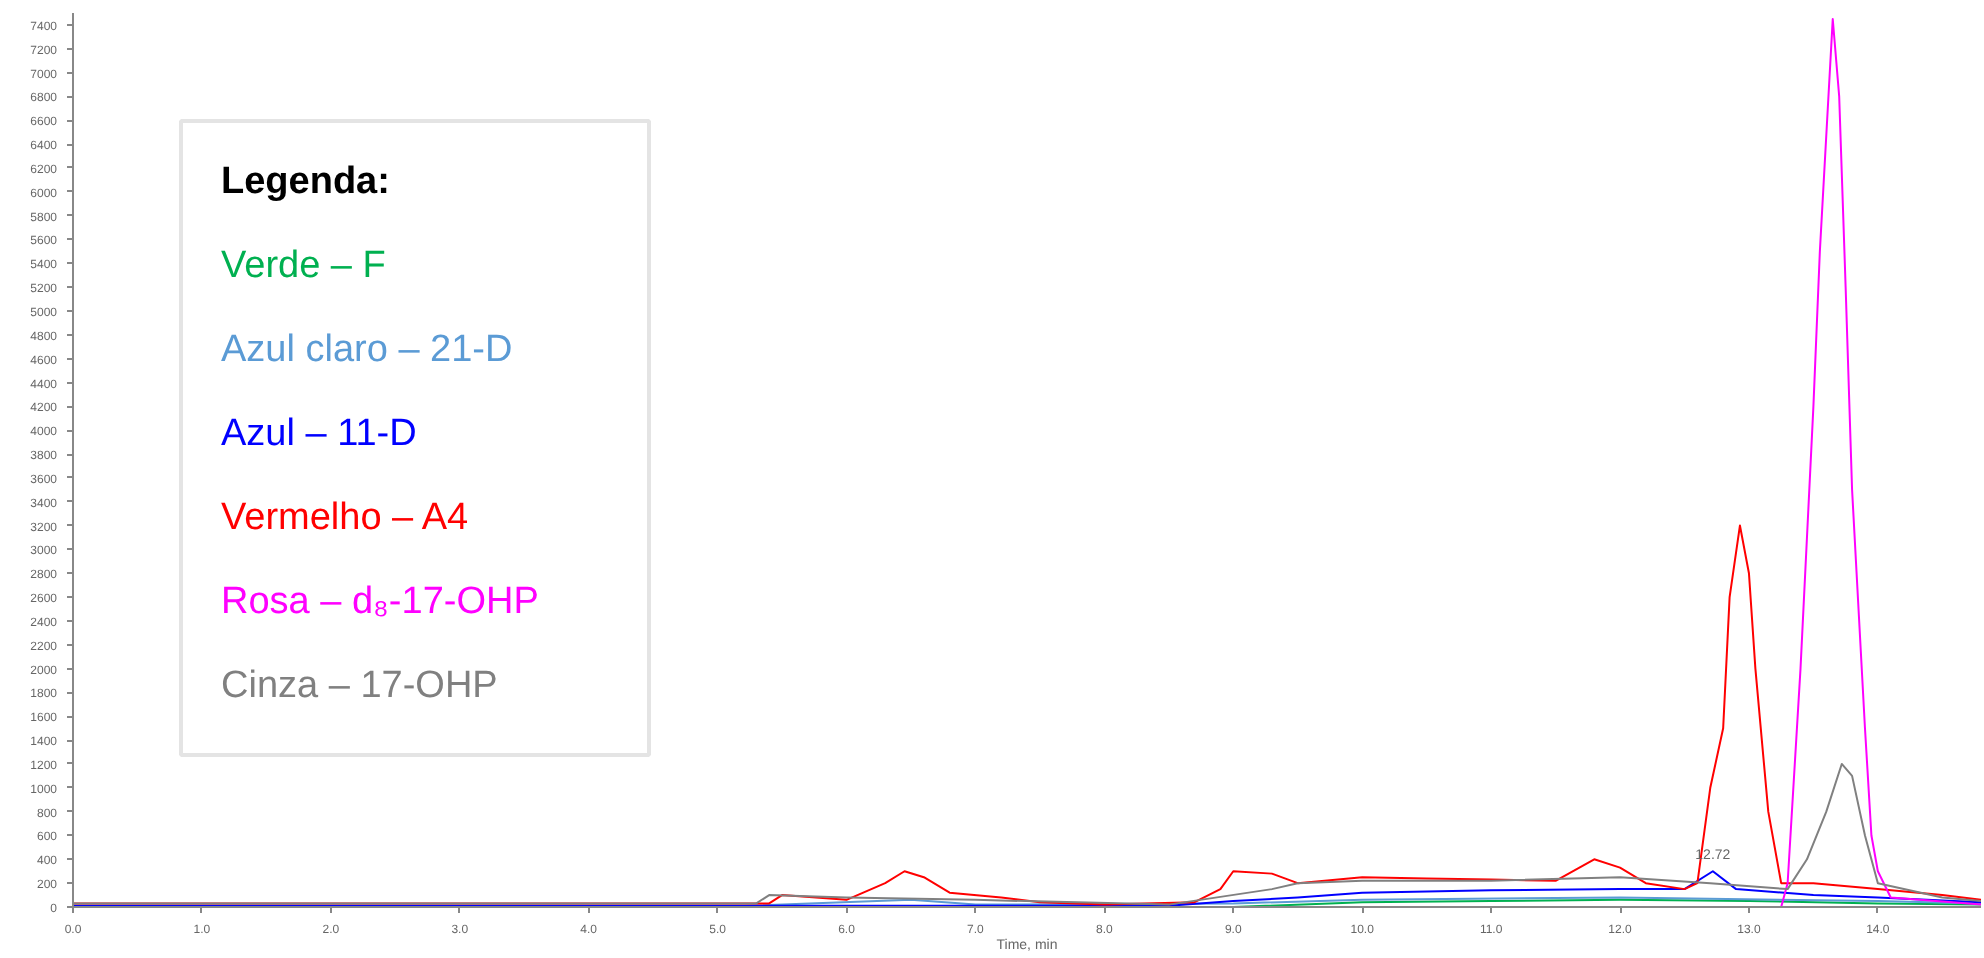 Image resolution: width=1984 pixels, height=958 pixels. Describe the element at coordinates (380, 602) in the screenshot. I see `text: Rosa – d₈-17-OHP` at that location.